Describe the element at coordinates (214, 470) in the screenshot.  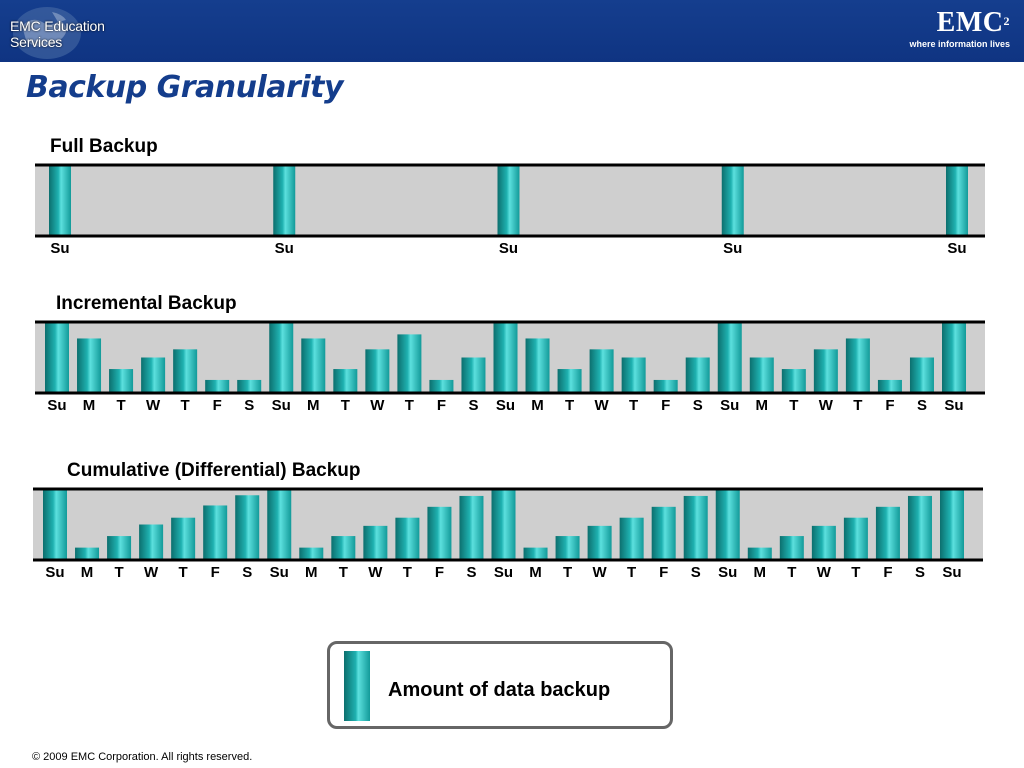
I see `cumulative-backup-title: Cumulative (Differential) Backup` at that location.